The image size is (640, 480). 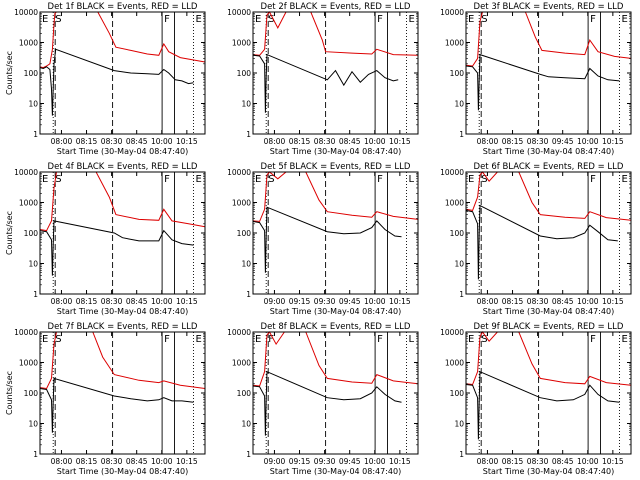 What do you see at coordinates (549, 327) in the screenshot?
I see `panel-title: Det 9f BLACK = Events, RED = LLD` at bounding box center [549, 327].